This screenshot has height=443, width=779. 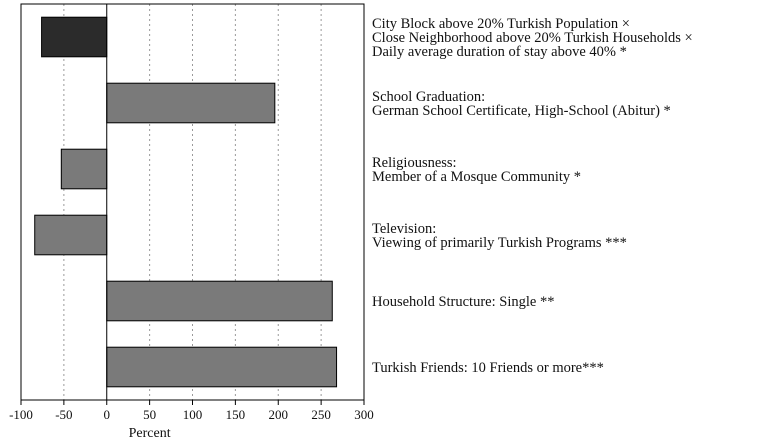 I want to click on x-tick-label-6: 200, so click(x=279, y=414).